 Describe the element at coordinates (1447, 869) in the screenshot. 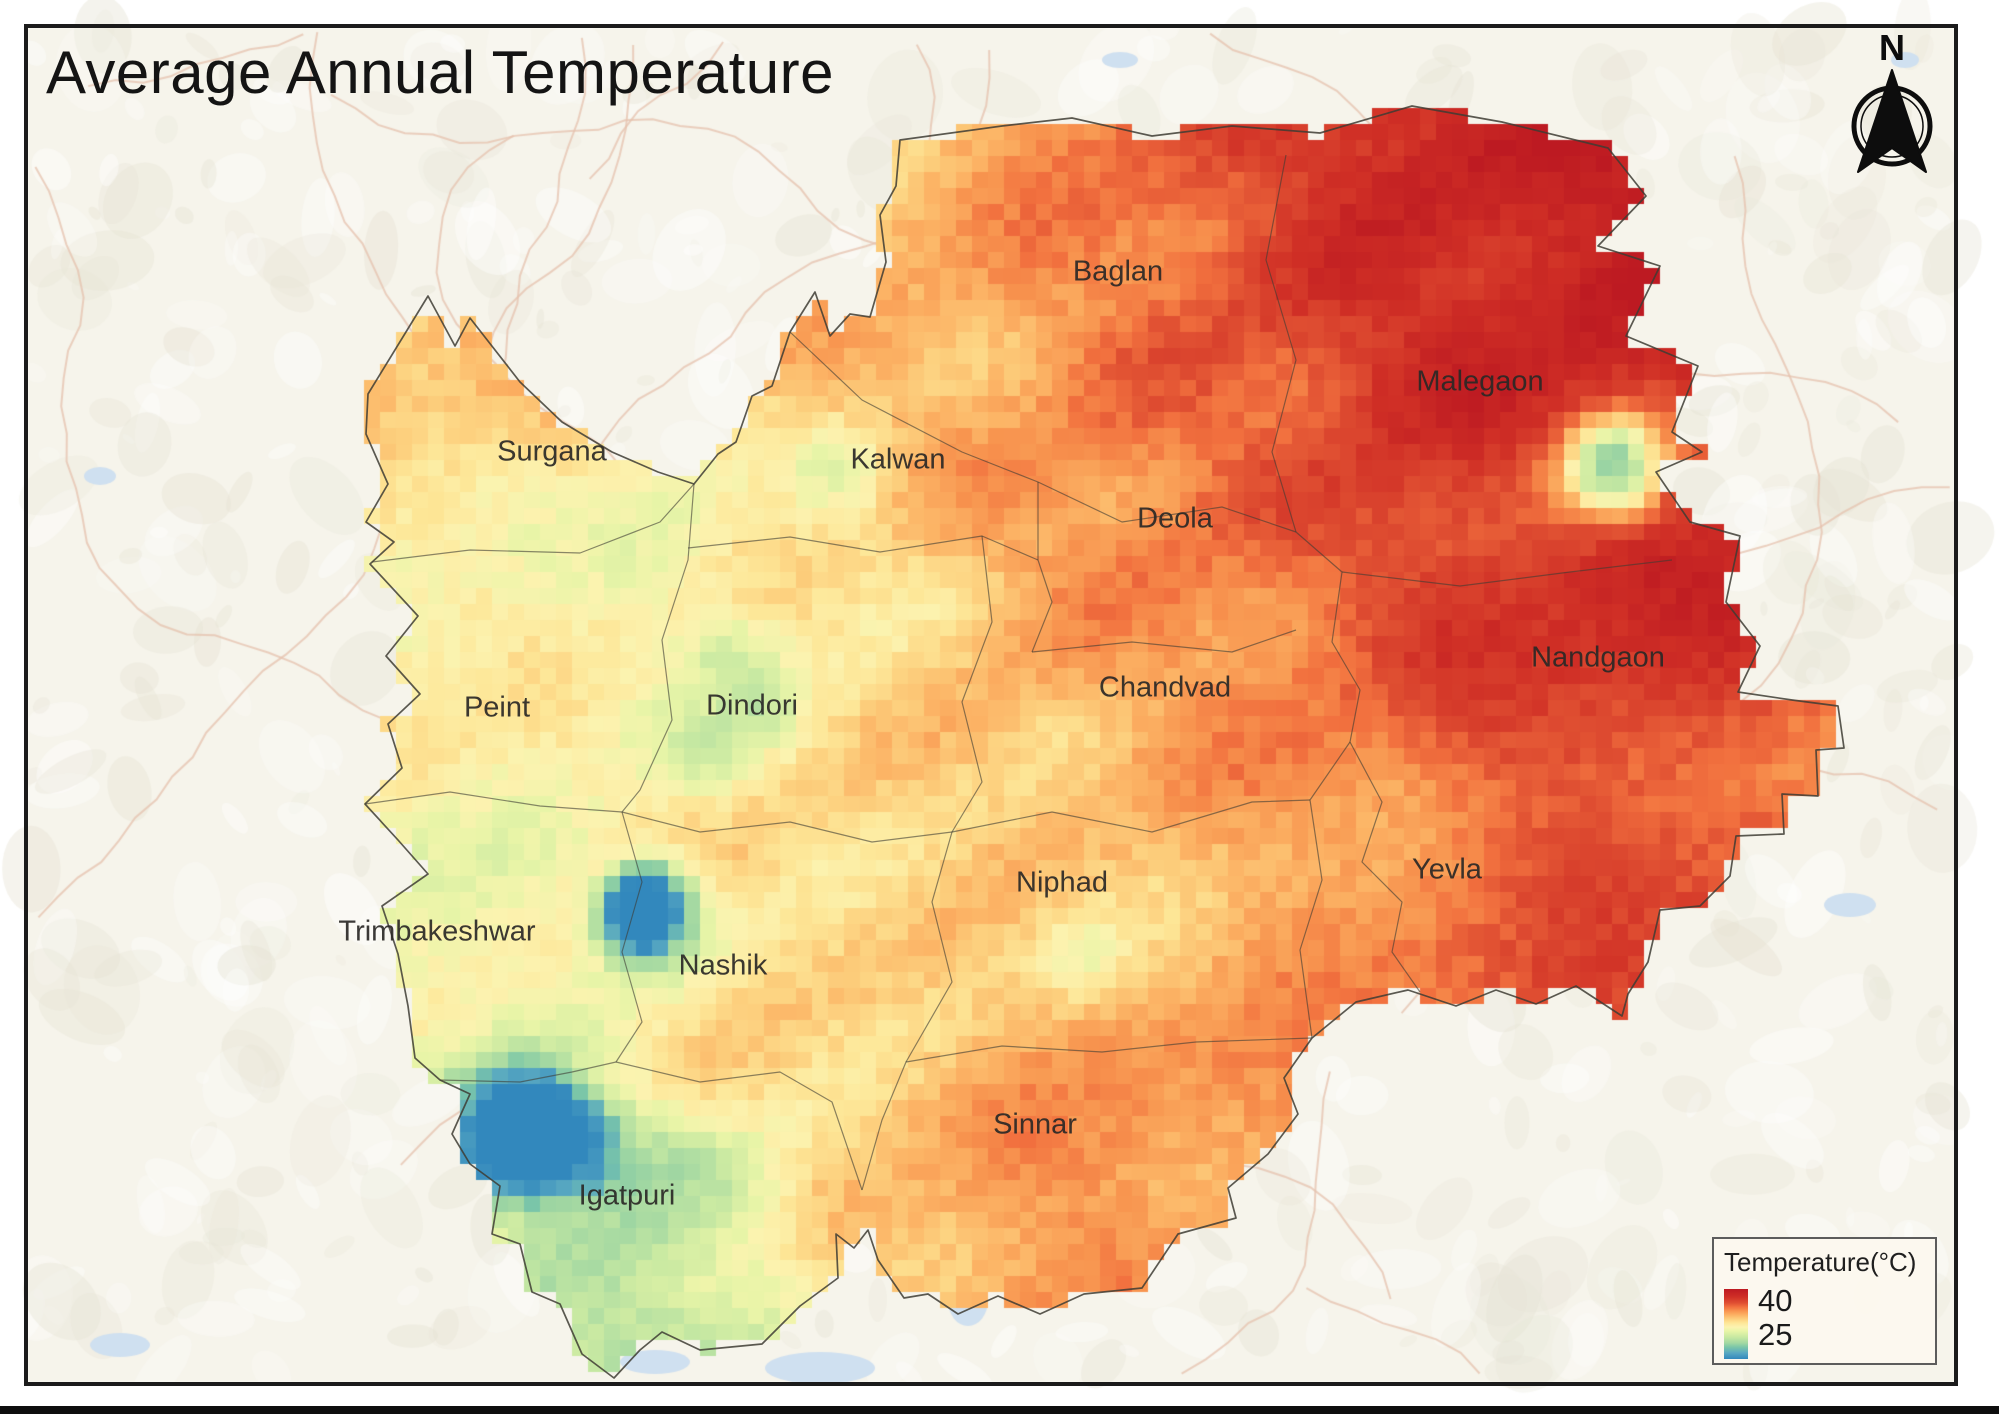

I see `taluka-label-yevla: Yevla` at that location.